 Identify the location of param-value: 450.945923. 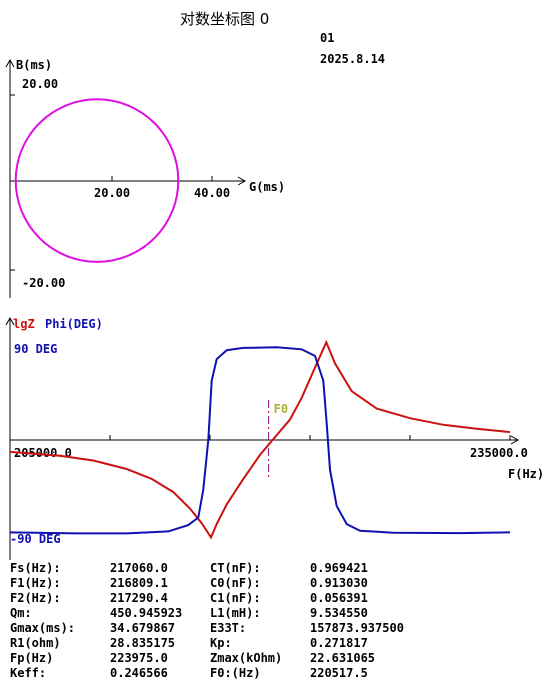
(146, 613).